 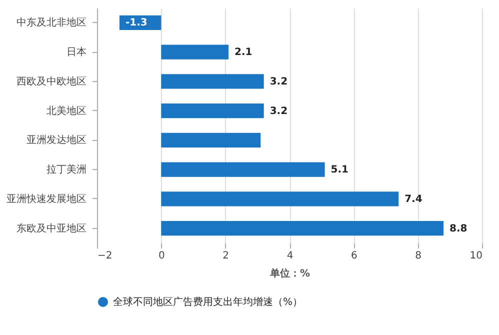 What do you see at coordinates (66, 170) in the screenshot?
I see `y-tick-label: 拉丁美洲` at bounding box center [66, 170].